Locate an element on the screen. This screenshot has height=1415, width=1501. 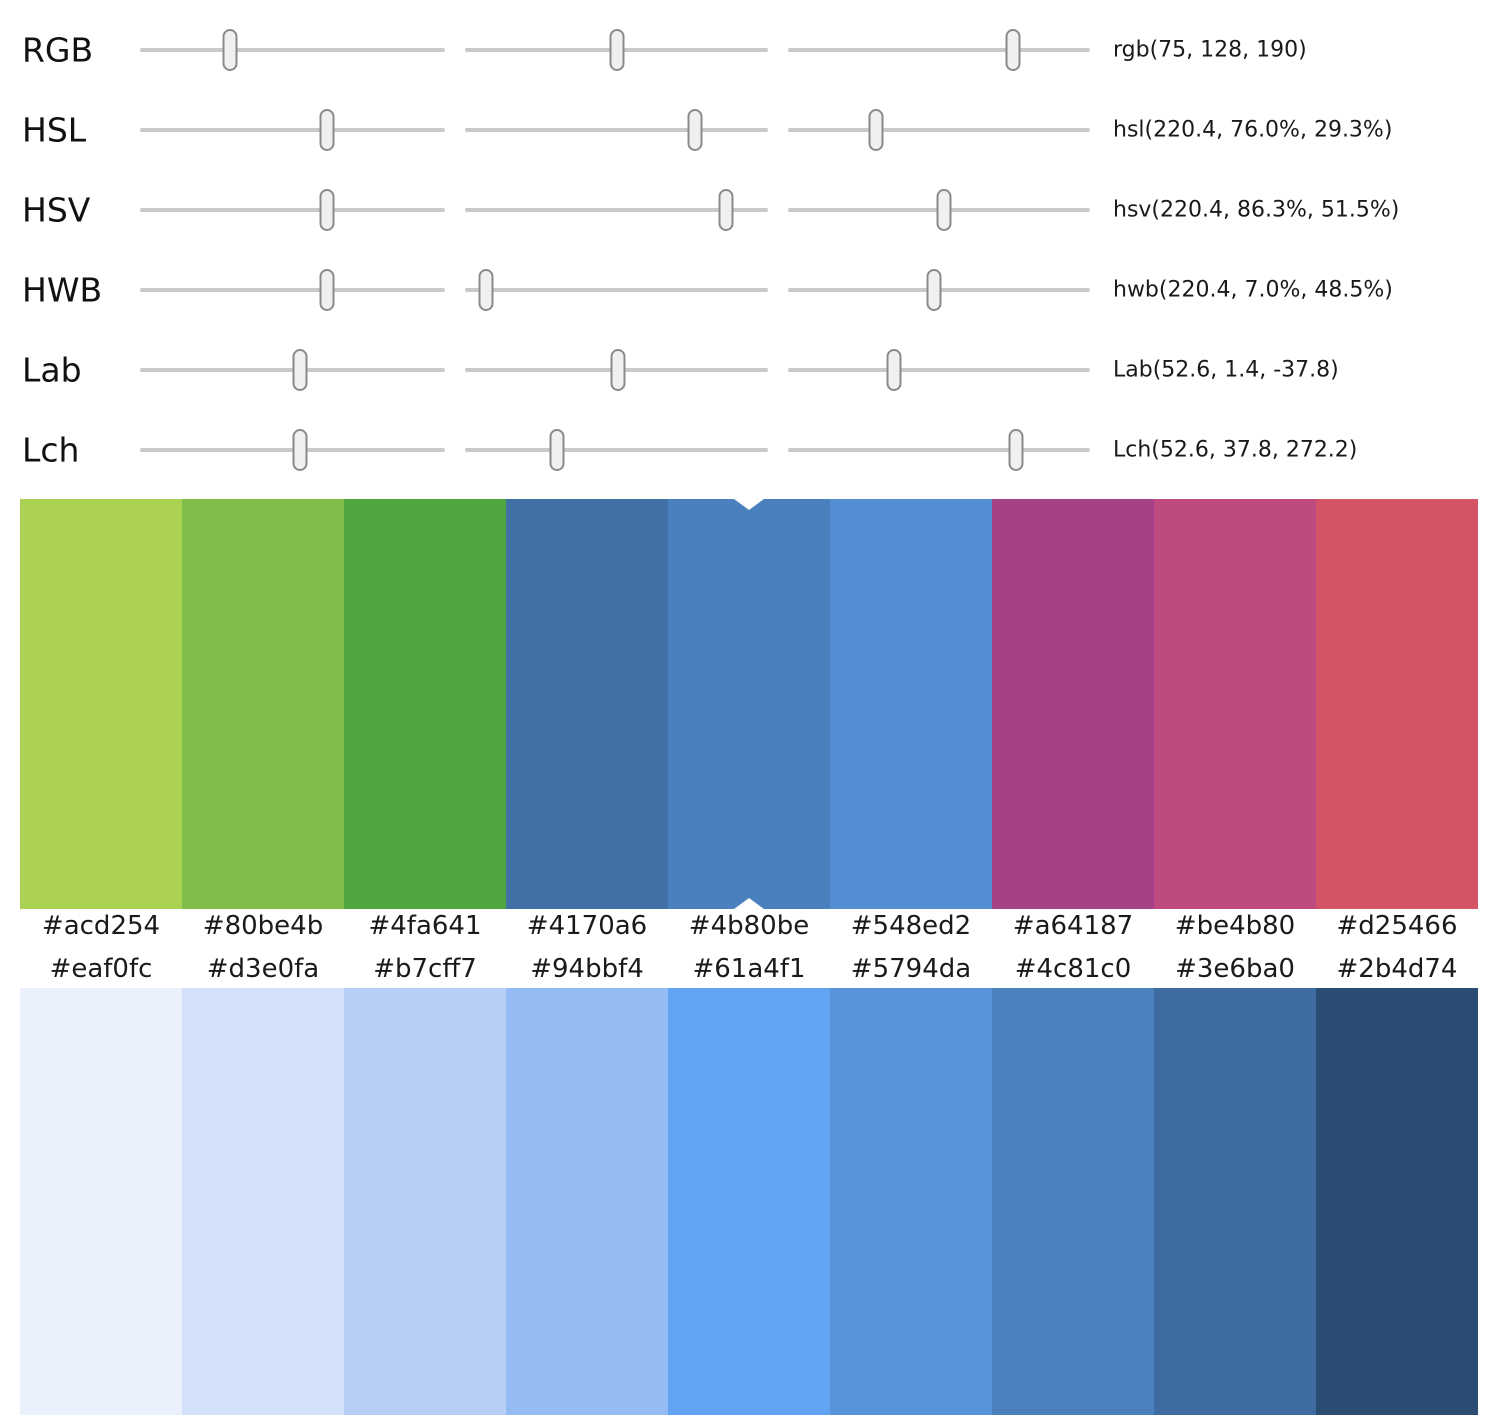
swatch-5794da is located at coordinates (911, 1201).